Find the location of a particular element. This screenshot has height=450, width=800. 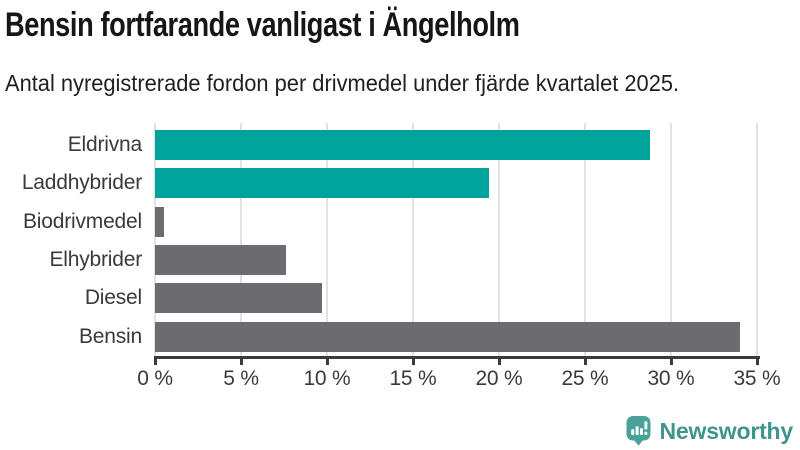

bar-row-biodrivmedel: Biodrivmedel is located at coordinates (378, 222).